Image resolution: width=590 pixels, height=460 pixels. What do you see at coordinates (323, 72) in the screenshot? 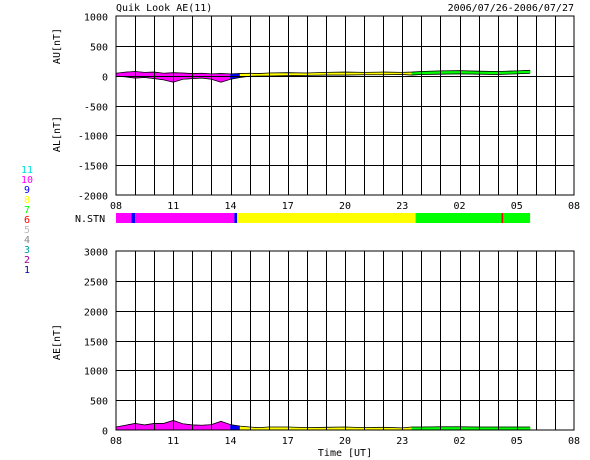
I see `au-series-line` at bounding box center [323, 72].